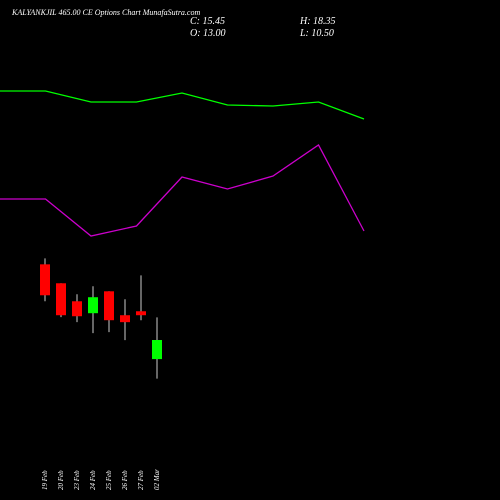  I want to click on x-tick-label: 19 Feb, so click(45, 480).